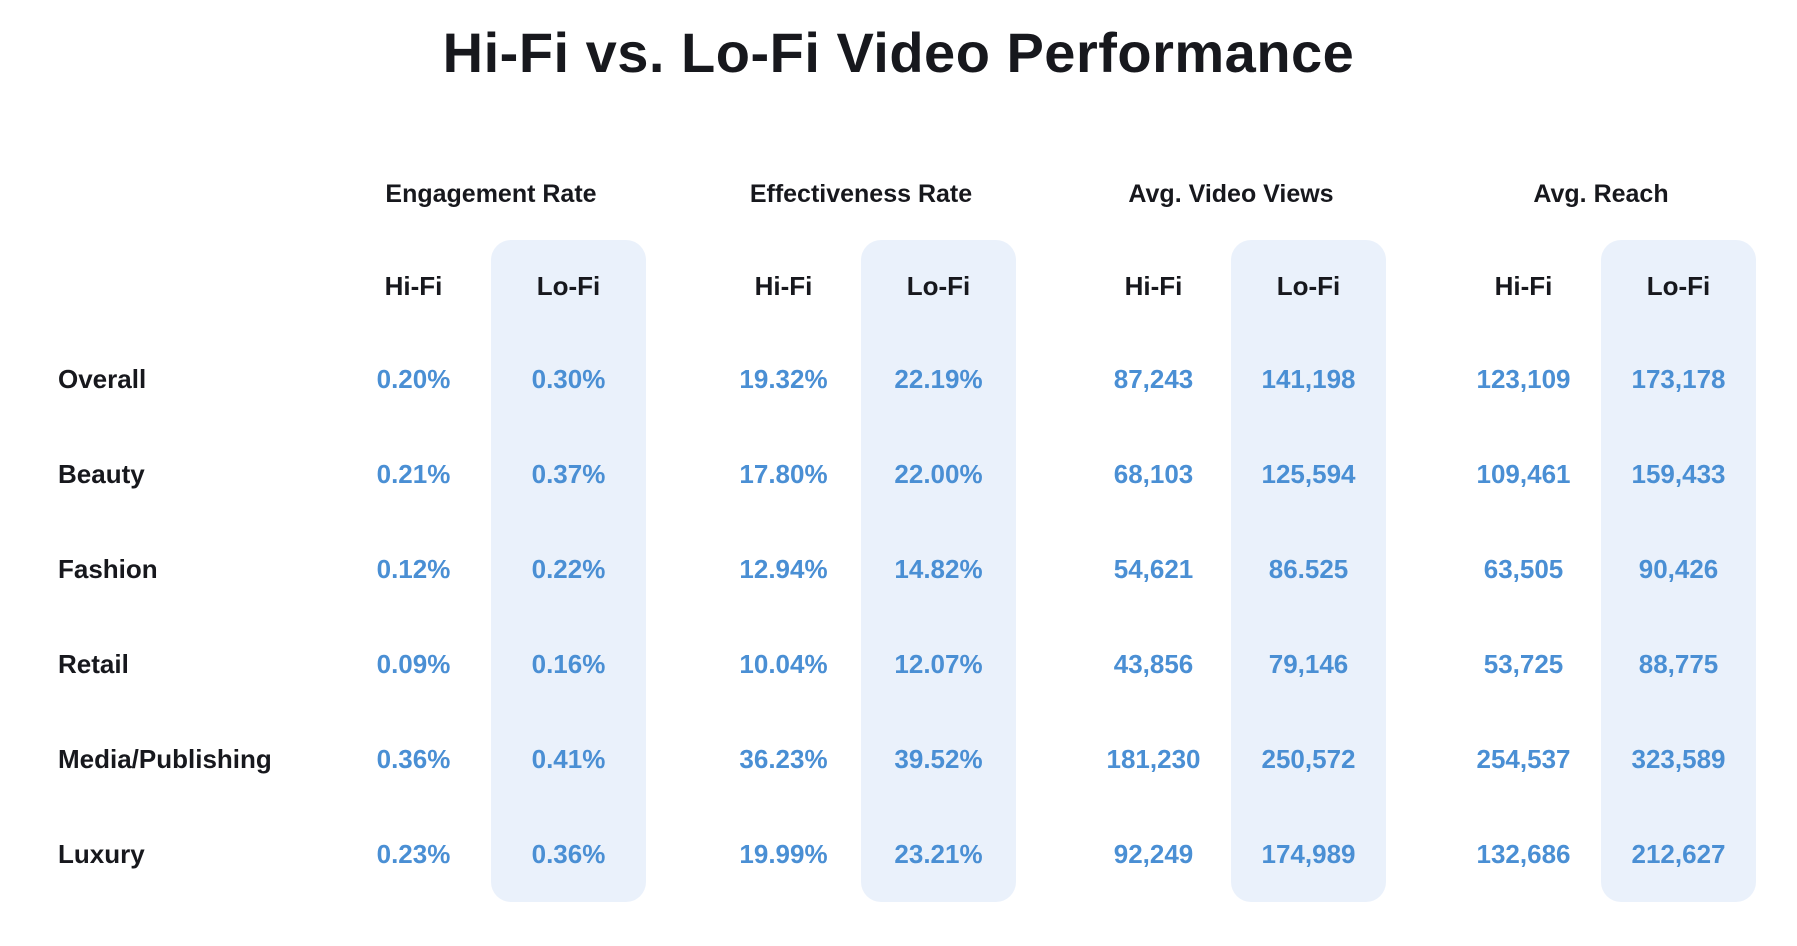 This screenshot has height=946, width=1797. I want to click on value-cell: 123,109, so click(1523, 379).